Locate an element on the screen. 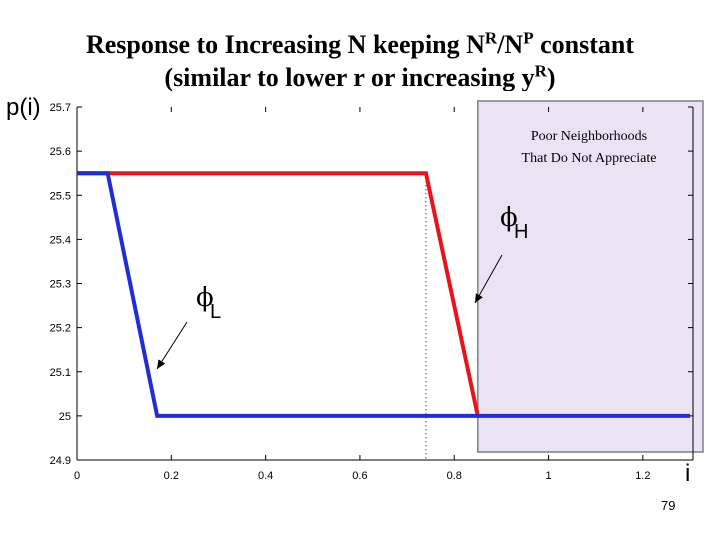  page-number: 79 is located at coordinates (668, 505).